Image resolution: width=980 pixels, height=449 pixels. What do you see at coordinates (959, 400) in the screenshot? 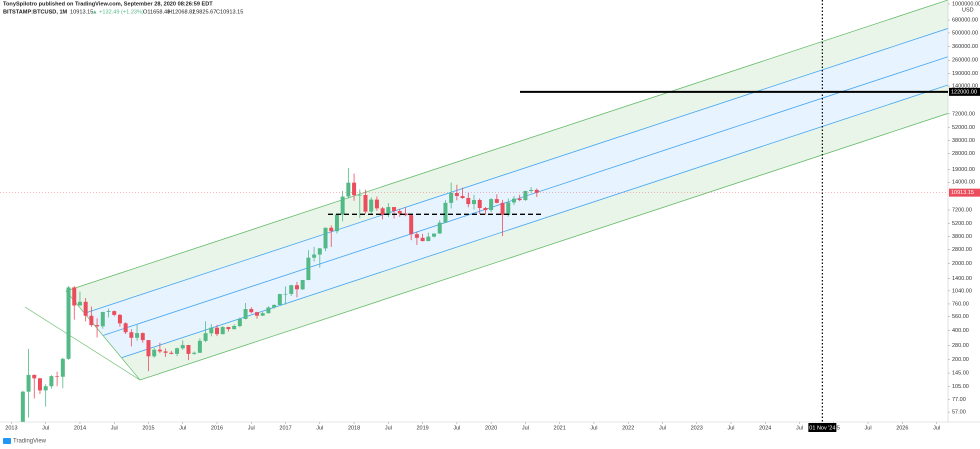
I see `y-tick-label: 77.00` at bounding box center [959, 400].